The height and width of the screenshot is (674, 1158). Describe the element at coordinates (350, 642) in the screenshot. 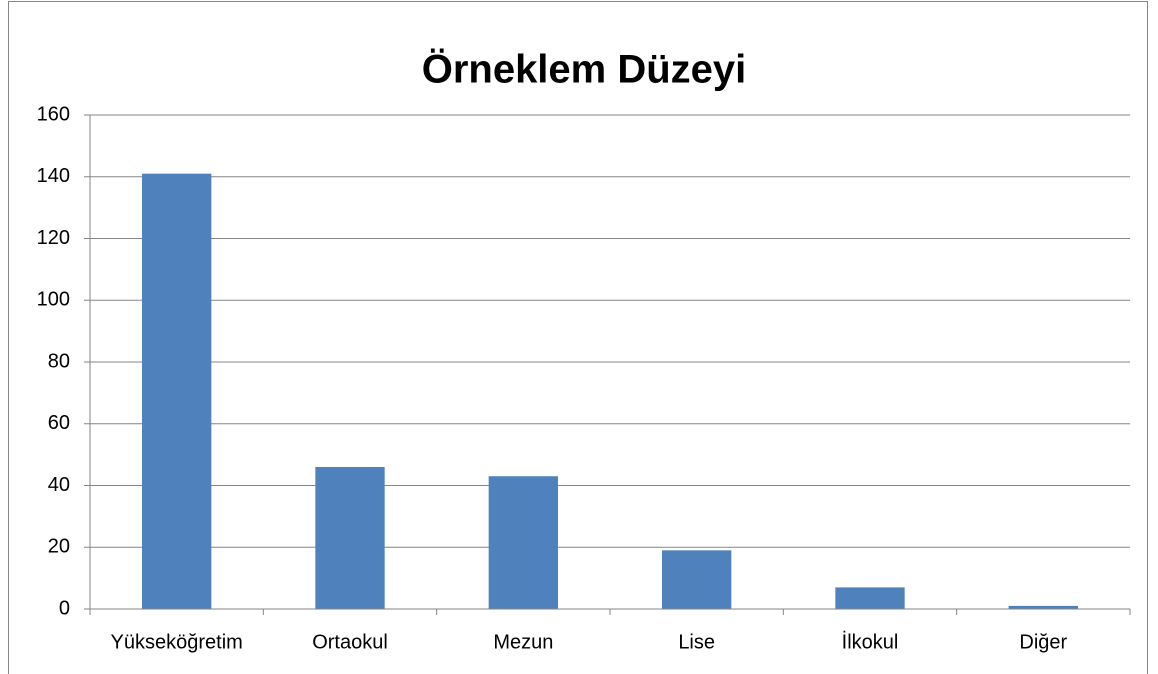

I see `x-tick-label: Ortaokul` at that location.